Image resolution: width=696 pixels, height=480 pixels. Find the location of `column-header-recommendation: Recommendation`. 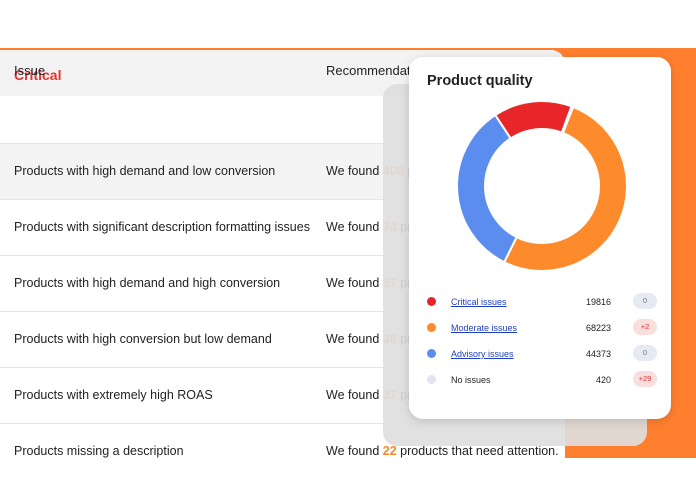

column-header-recommendation: Recommendation is located at coordinates (377, 70).